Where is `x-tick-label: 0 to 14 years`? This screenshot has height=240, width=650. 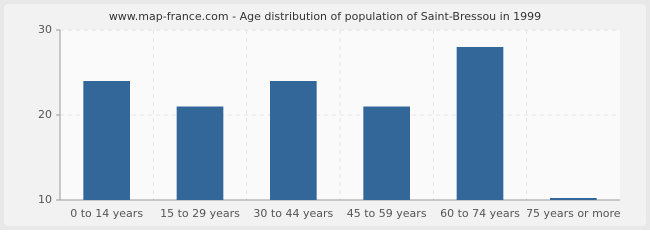 x-tick-label: 0 to 14 years is located at coordinates (106, 213).